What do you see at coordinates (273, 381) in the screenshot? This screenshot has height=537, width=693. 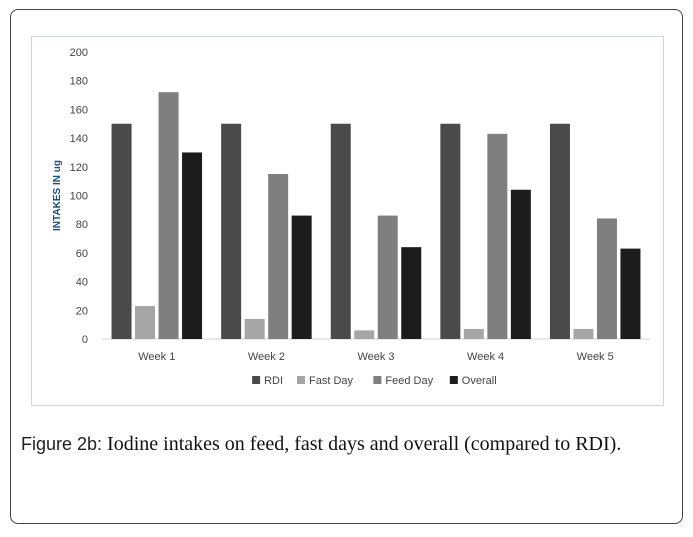 I see `legend-label: RDI` at bounding box center [273, 381].